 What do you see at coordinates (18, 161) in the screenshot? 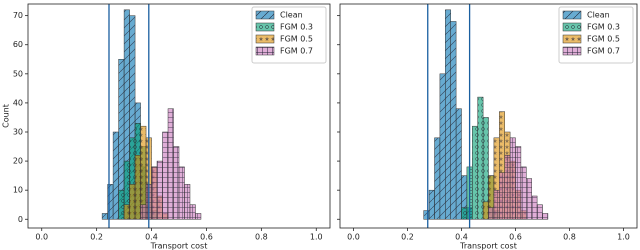
I see `y-tick-label: 20` at bounding box center [18, 161].